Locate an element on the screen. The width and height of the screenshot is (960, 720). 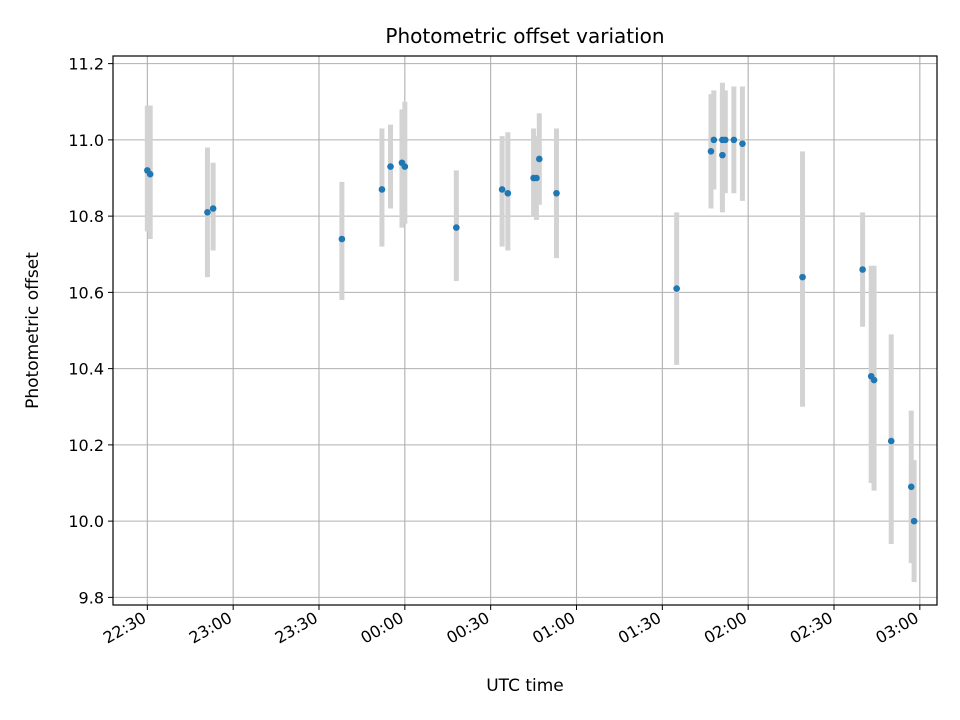
x-axis-title: UTC time is located at coordinates (525, 686).